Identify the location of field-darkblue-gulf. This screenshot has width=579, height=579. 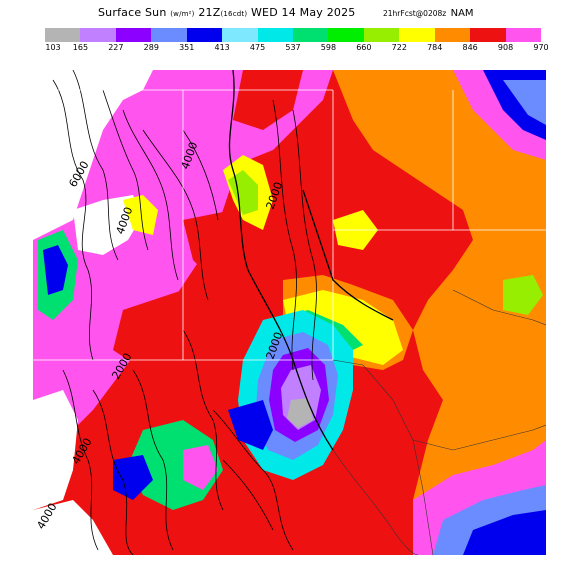
(504, 532).